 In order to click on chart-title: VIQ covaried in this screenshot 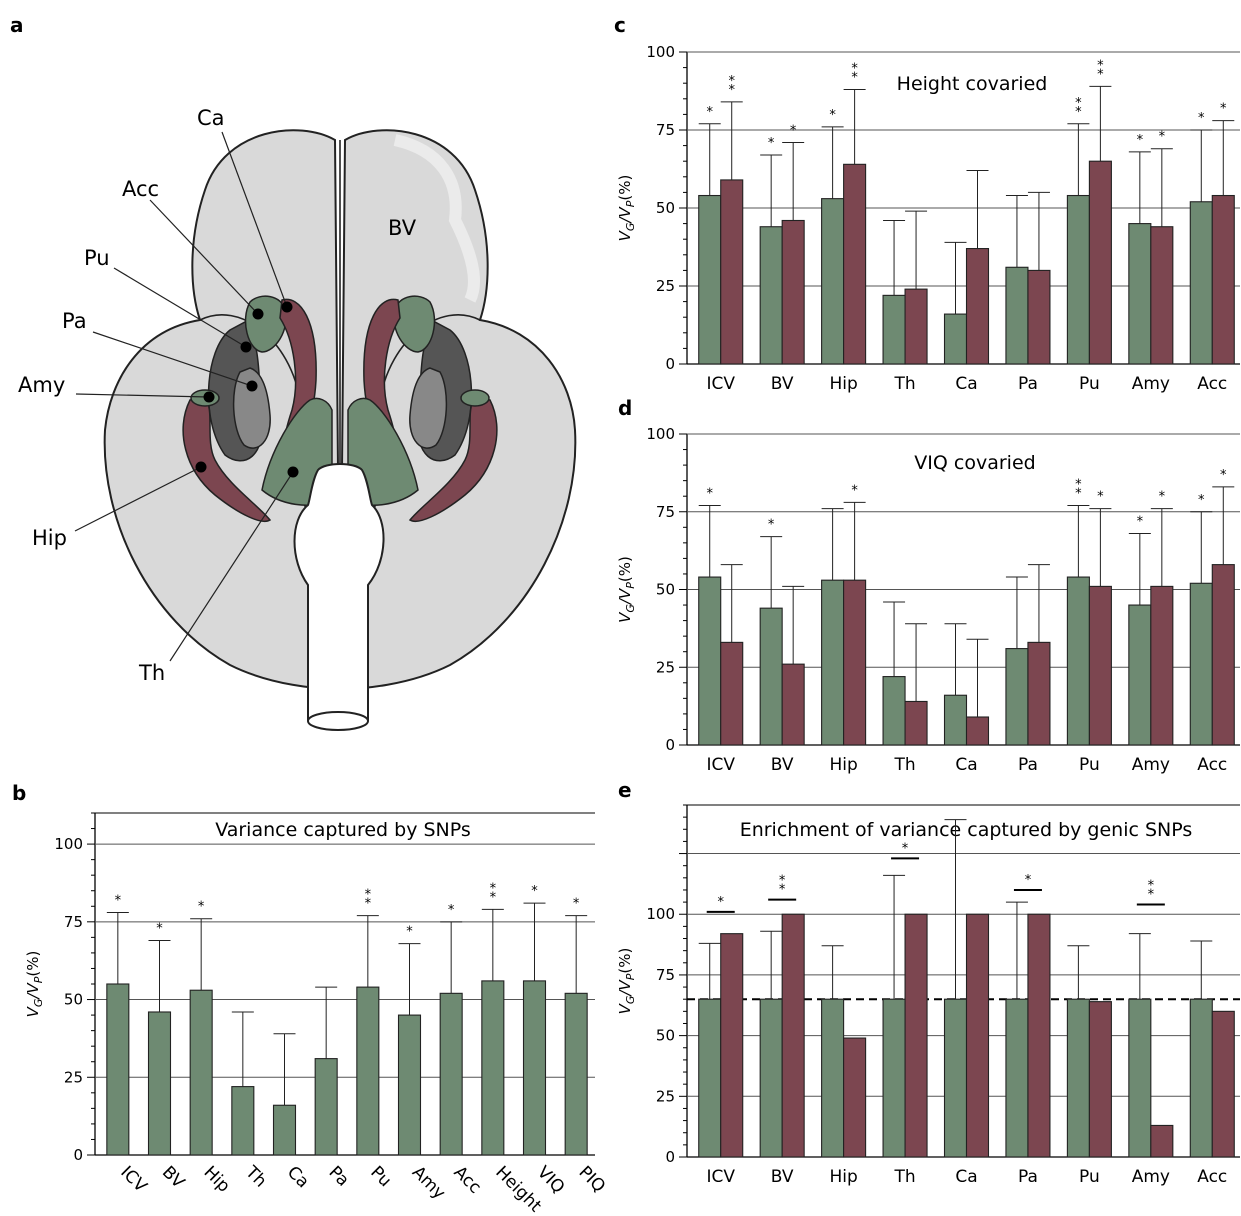, I will do `click(974, 463)`.